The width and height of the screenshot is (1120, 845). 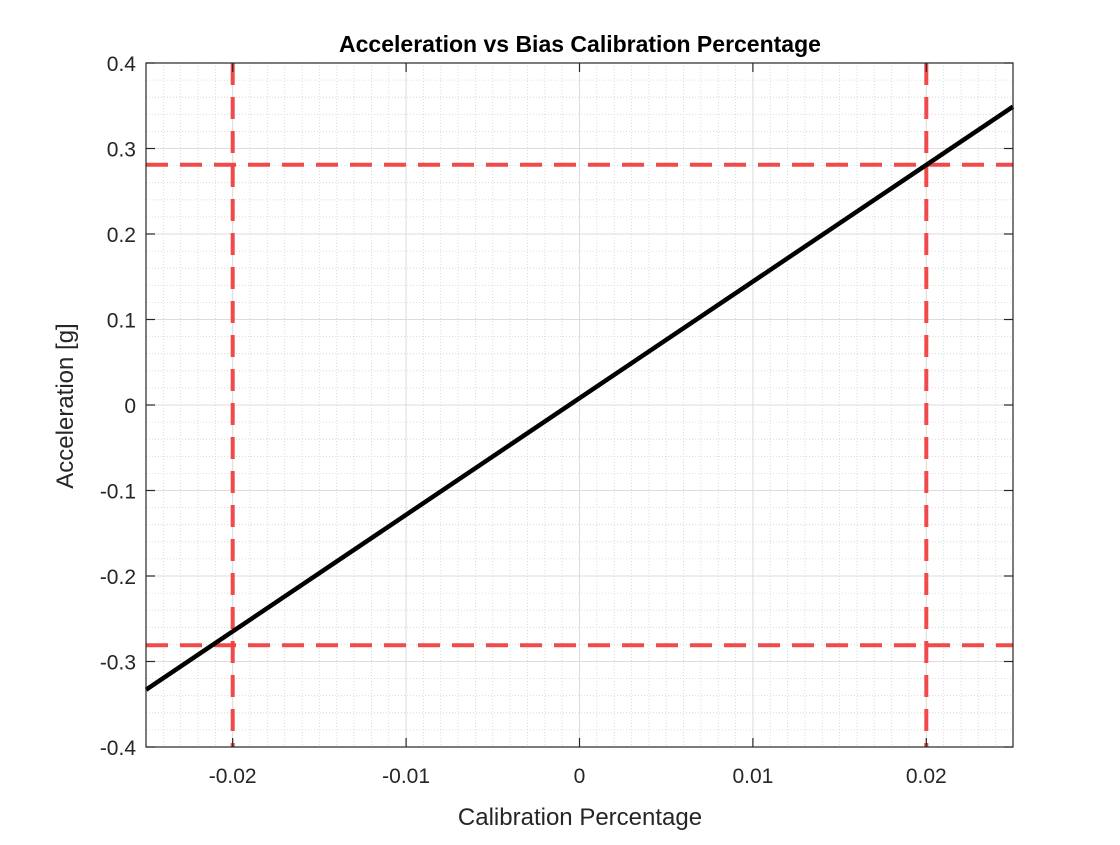 I want to click on y-axis-label: Acceleration [g], so click(x=65, y=405).